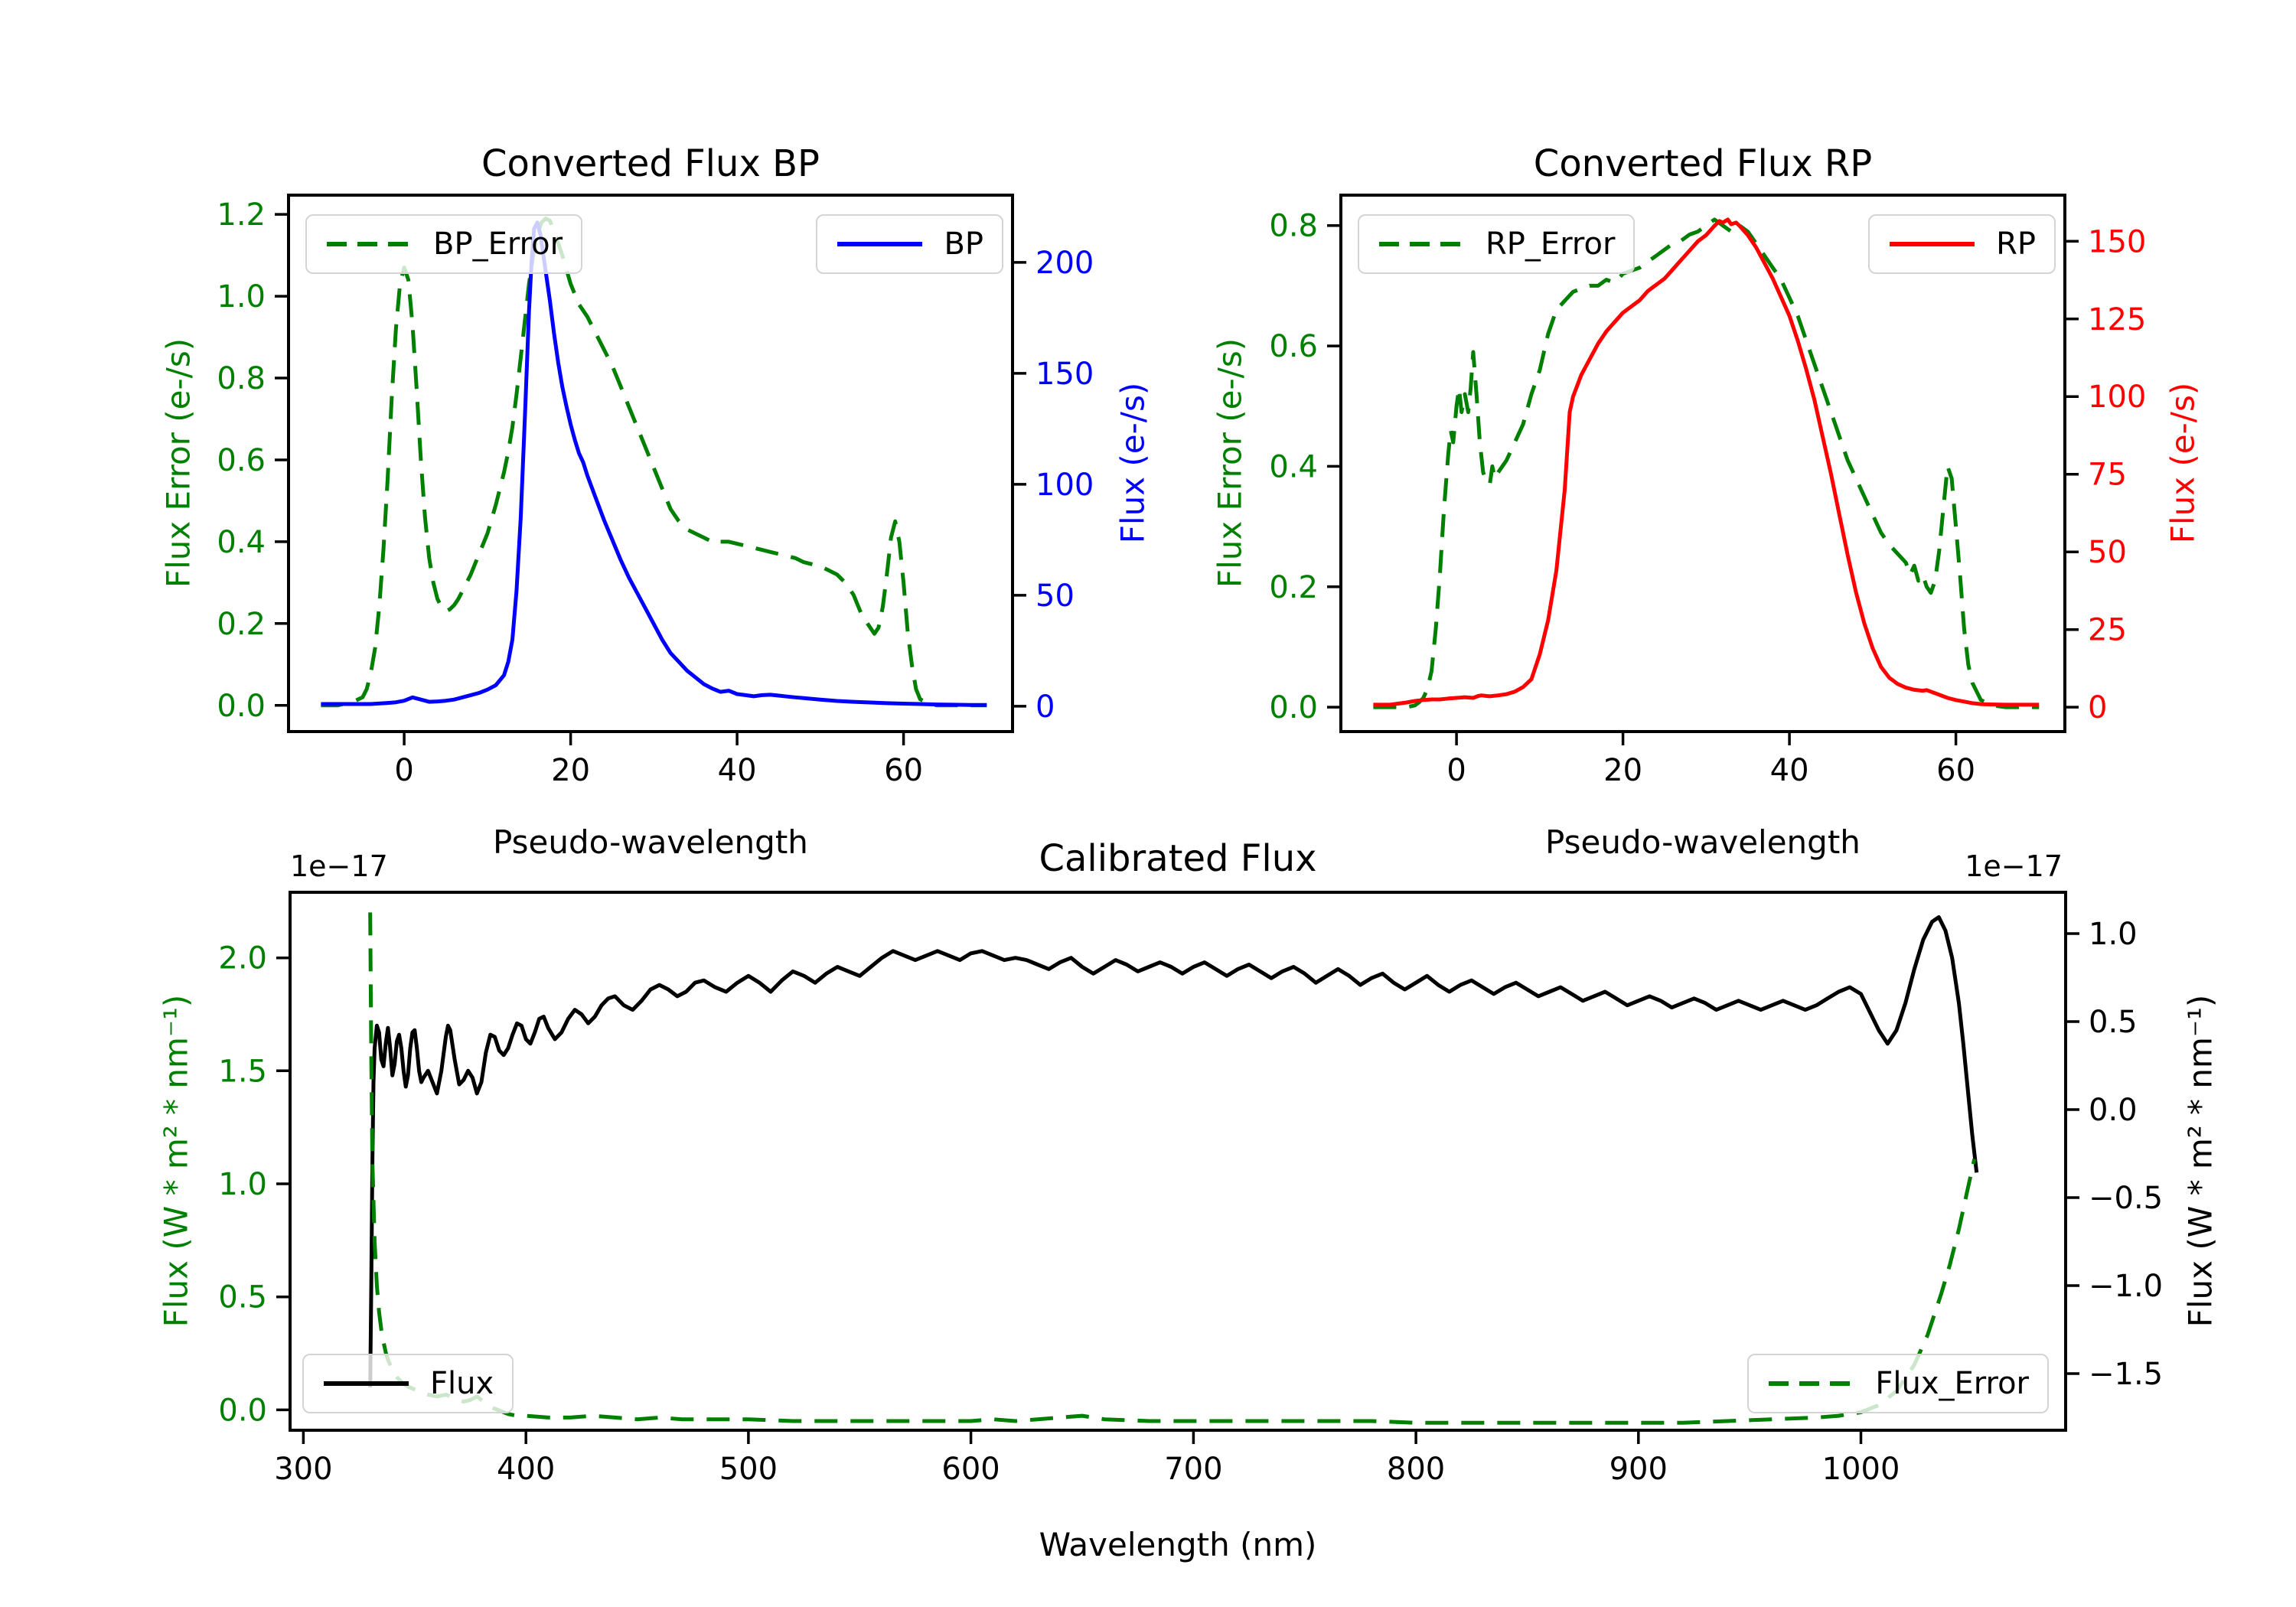  What do you see at coordinates (242, 958) in the screenshot?
I see `svg-text: 2.0` at bounding box center [242, 958].